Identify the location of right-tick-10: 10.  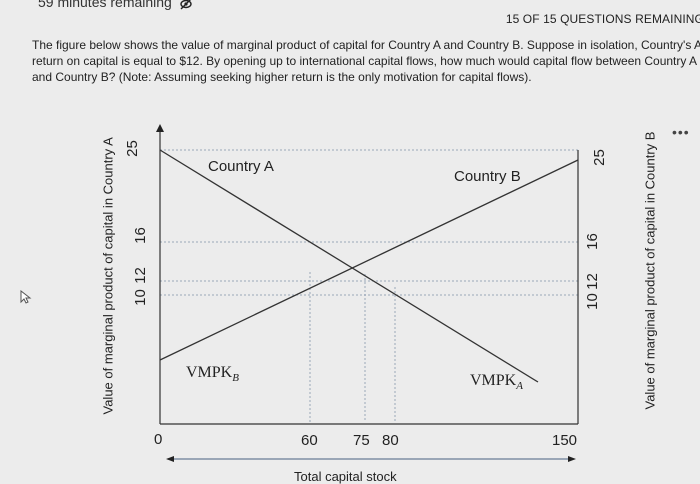
(592, 301).